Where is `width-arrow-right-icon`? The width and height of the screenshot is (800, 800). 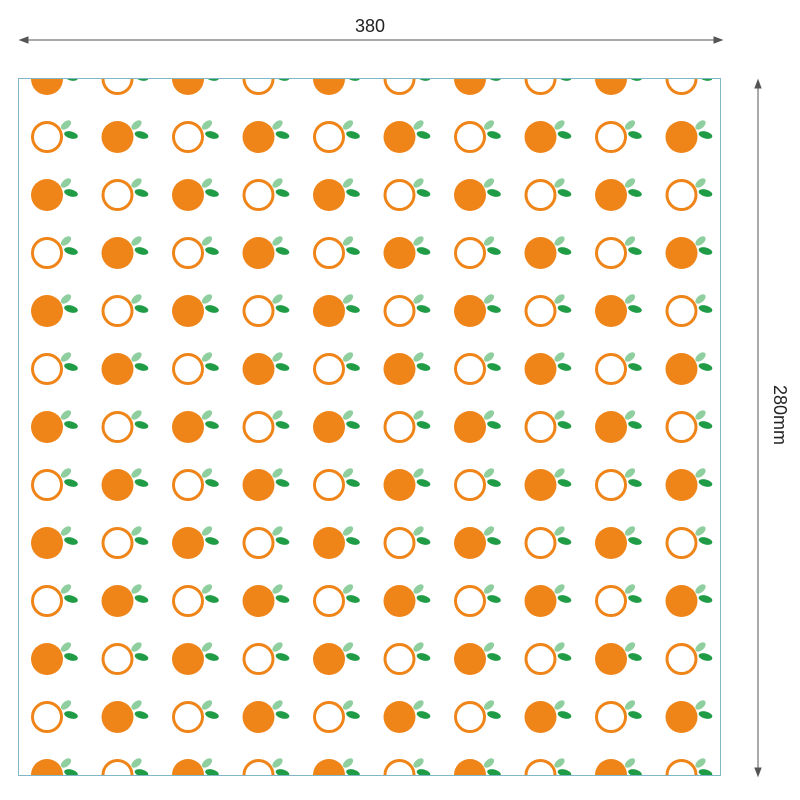 width-arrow-right-icon is located at coordinates (718, 40).